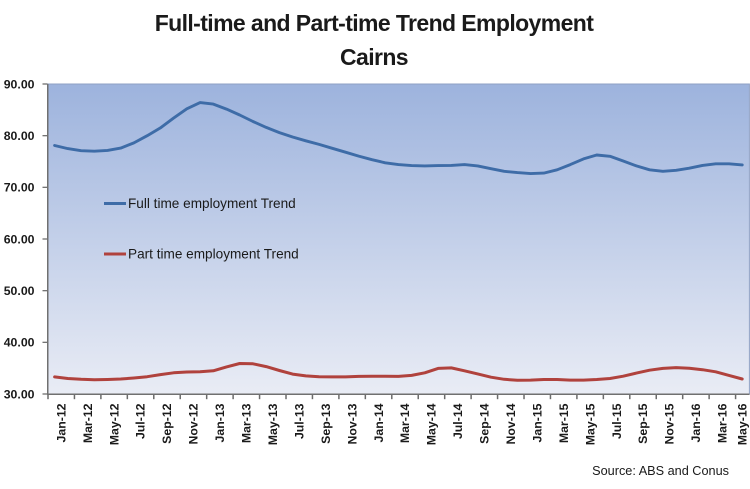 The image size is (750, 489). What do you see at coordinates (19, 239) in the screenshot?
I see `svg-text: 60.00` at bounding box center [19, 239].